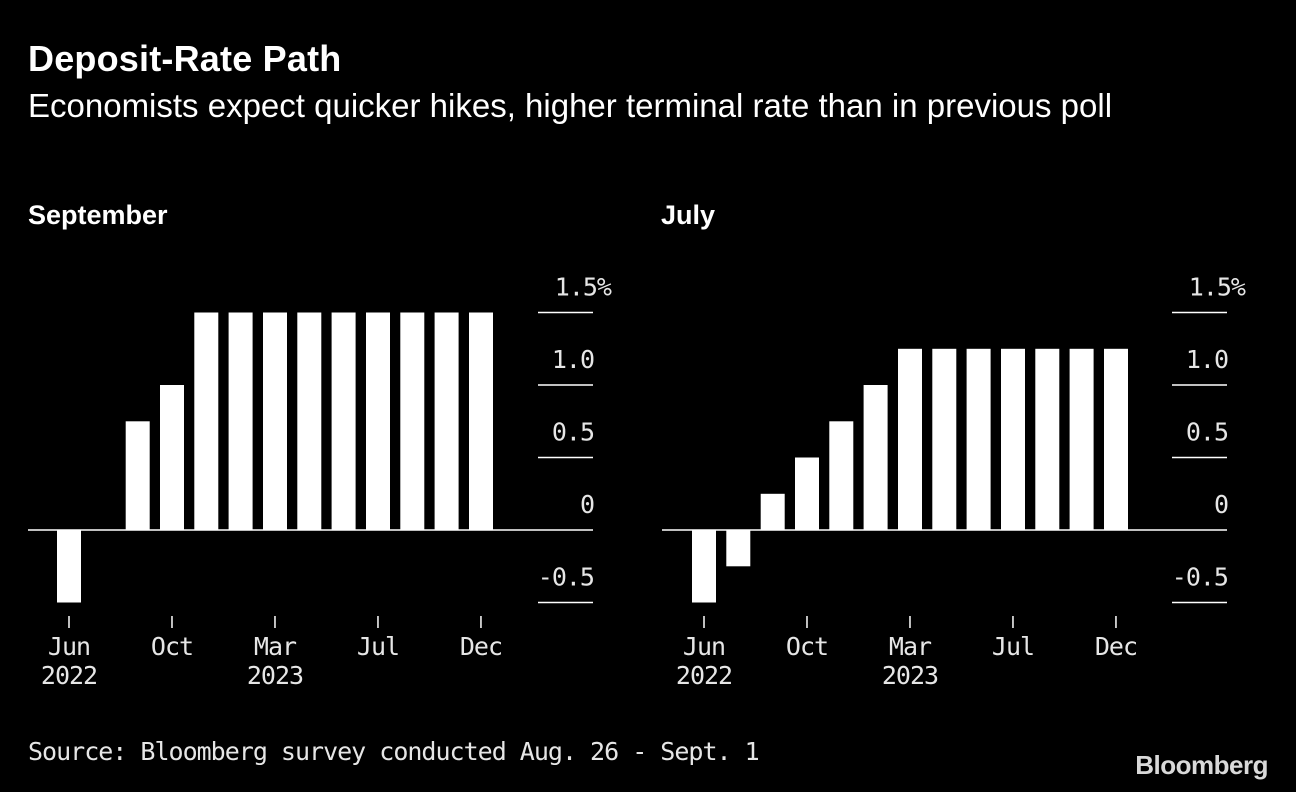  What do you see at coordinates (172, 457) in the screenshot?
I see `bar-september-oct-2022` at bounding box center [172, 457].